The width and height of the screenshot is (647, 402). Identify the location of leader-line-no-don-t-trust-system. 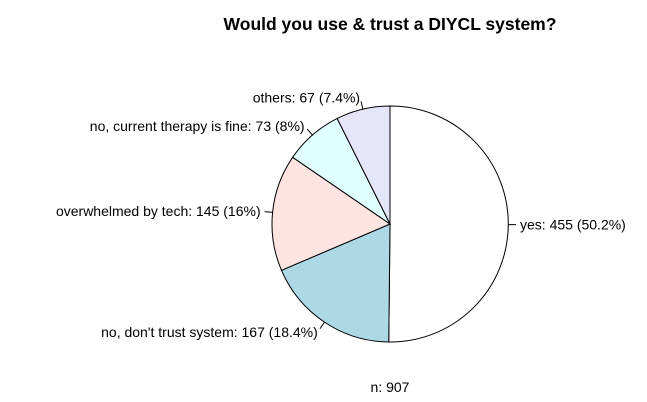
(322, 325).